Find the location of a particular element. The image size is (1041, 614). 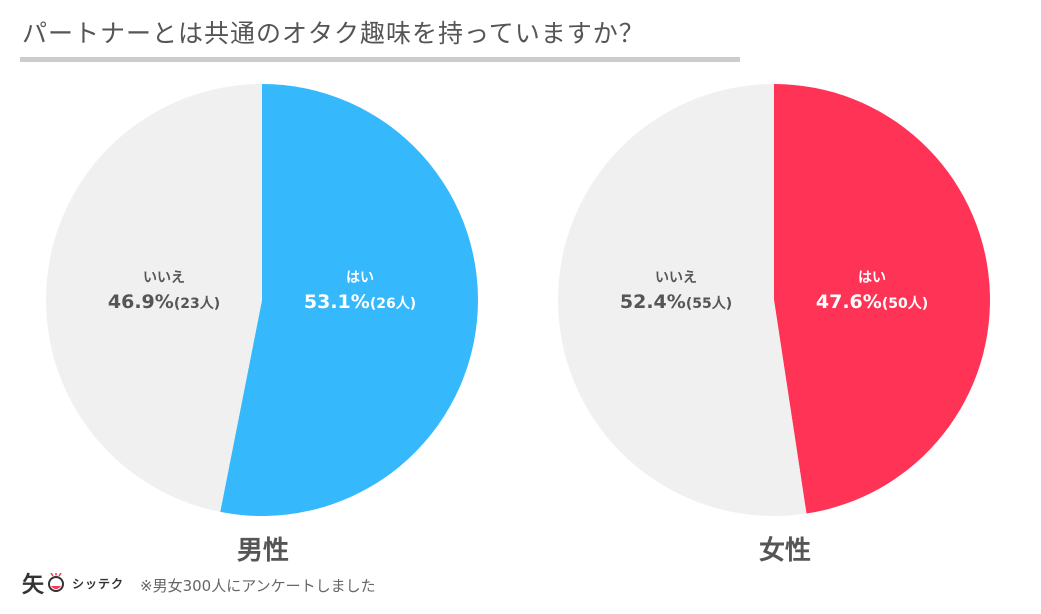

pie-label-female-no: いいえ is located at coordinates (676, 278).